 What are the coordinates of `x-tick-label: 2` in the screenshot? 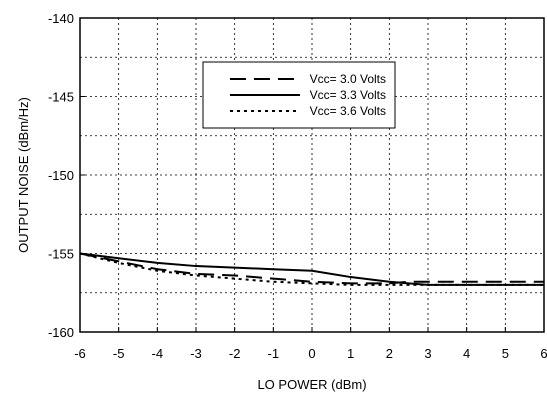 It's located at (389, 353).